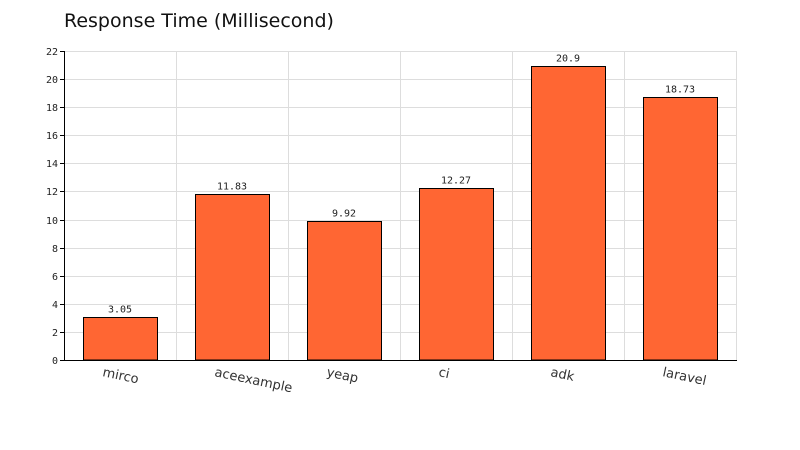  Describe the element at coordinates (52, 136) in the screenshot. I see `y-tick-label: 16` at that location.